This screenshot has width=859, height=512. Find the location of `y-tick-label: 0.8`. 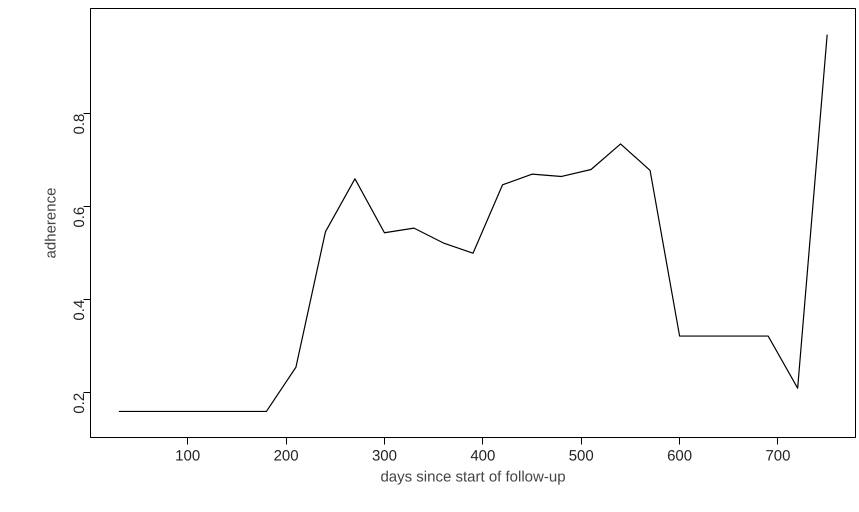

y-tick-label: 0.8 is located at coordinates (79, 124).